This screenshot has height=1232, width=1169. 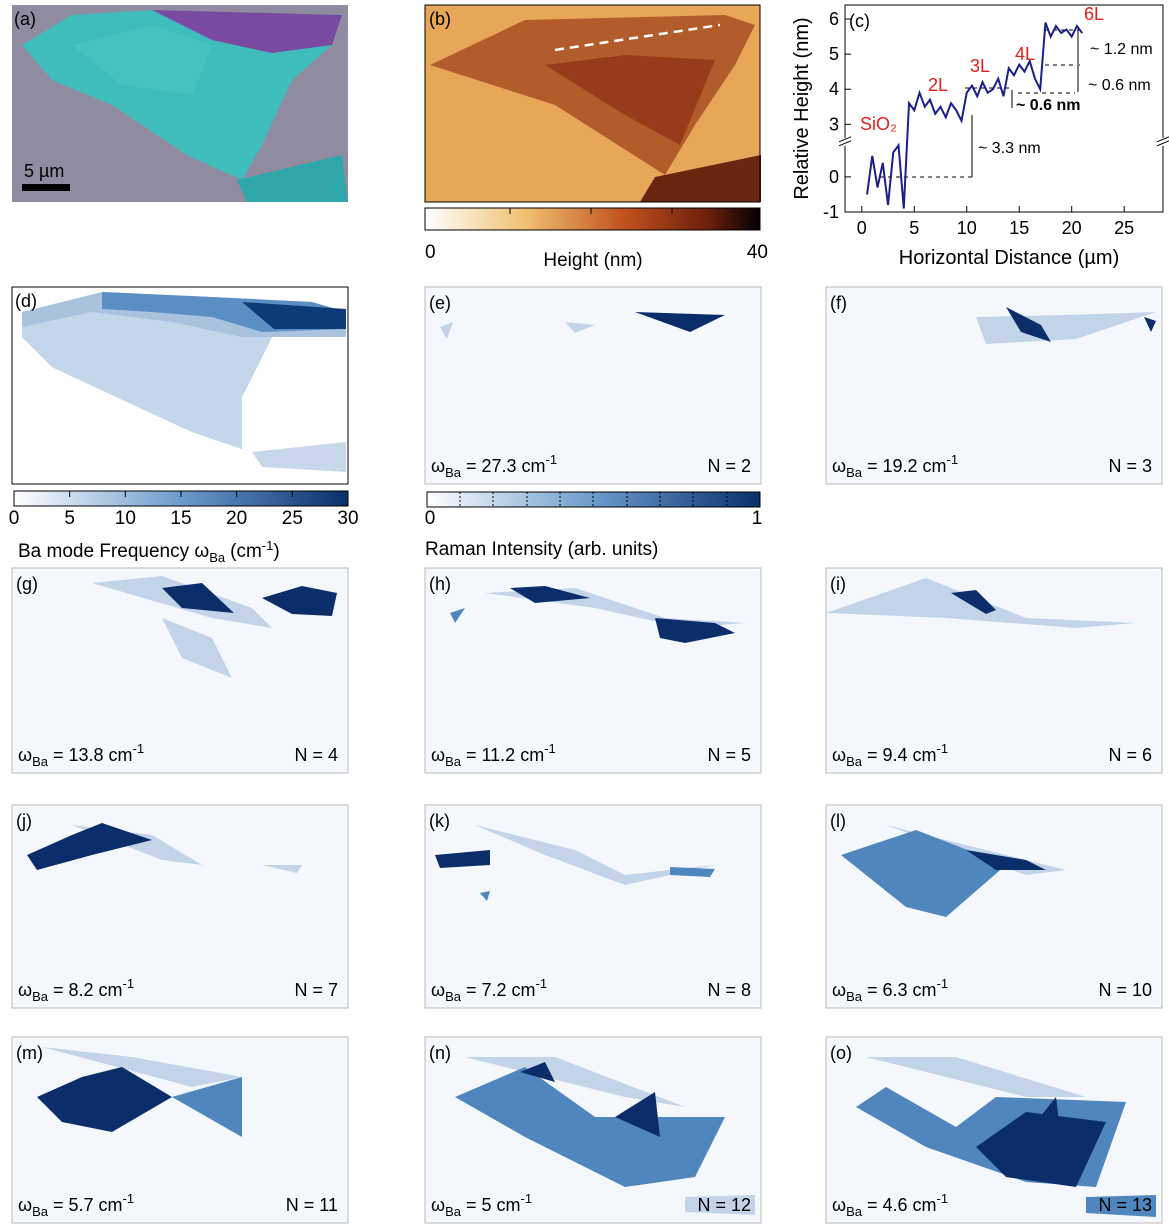 I want to click on layer-number: N = 12, so click(x=724, y=1205).